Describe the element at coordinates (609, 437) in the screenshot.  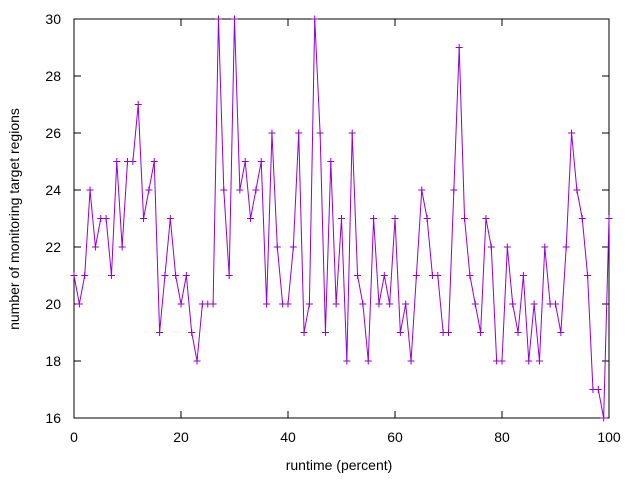
I see `x-tick-label: 100` at that location.